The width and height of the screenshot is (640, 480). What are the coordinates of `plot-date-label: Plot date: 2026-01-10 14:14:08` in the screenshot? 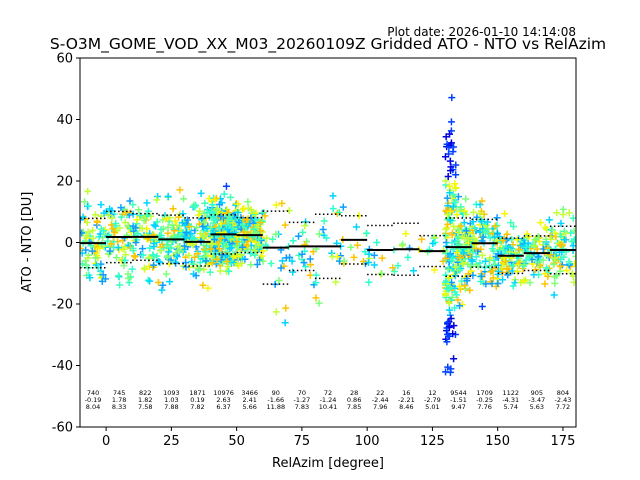 It's located at (481, 32).